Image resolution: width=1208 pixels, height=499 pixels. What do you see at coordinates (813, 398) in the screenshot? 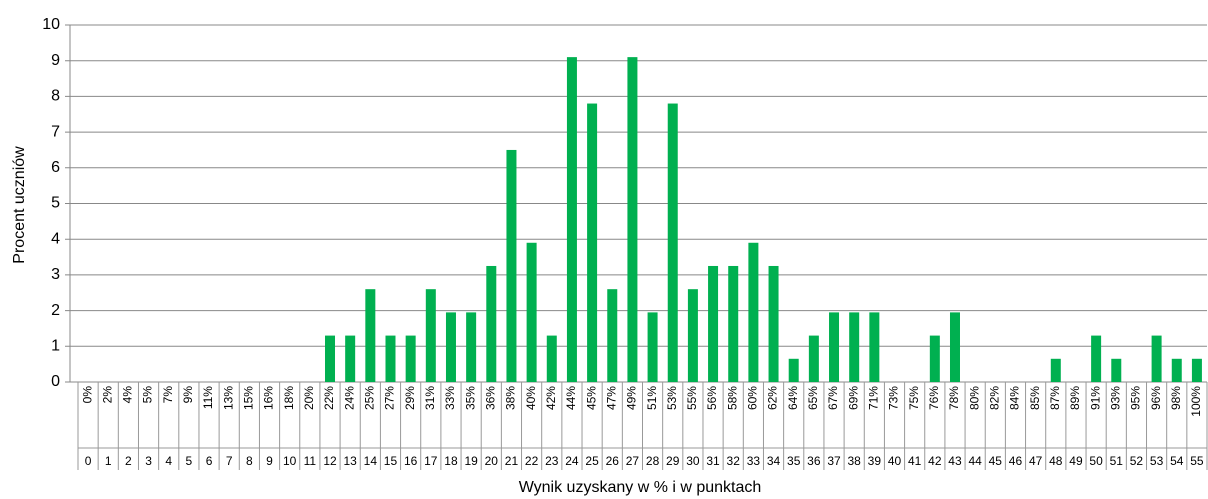
I see `x-tick-label: 65%` at bounding box center [813, 398].